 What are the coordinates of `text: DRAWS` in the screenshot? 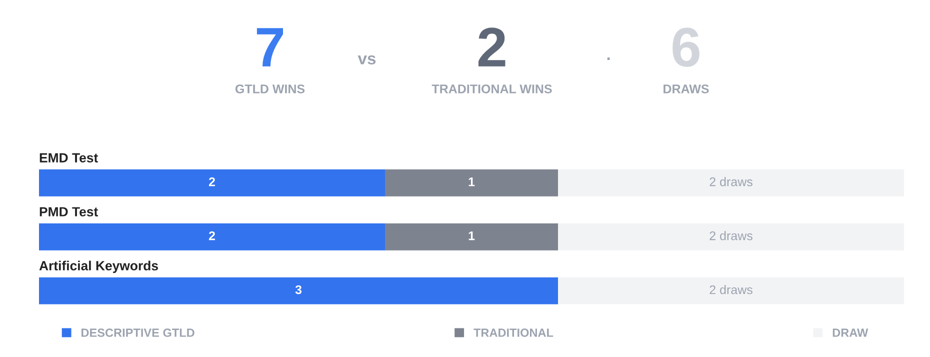 It's located at (686, 89).